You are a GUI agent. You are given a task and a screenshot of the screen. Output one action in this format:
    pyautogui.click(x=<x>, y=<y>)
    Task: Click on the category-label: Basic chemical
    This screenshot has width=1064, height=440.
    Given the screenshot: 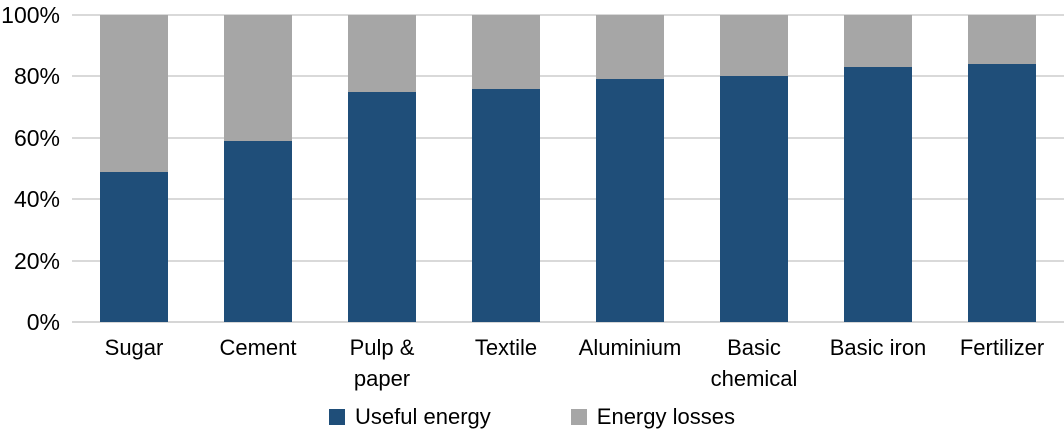 What is the action you would take?
    pyautogui.click(x=754, y=363)
    